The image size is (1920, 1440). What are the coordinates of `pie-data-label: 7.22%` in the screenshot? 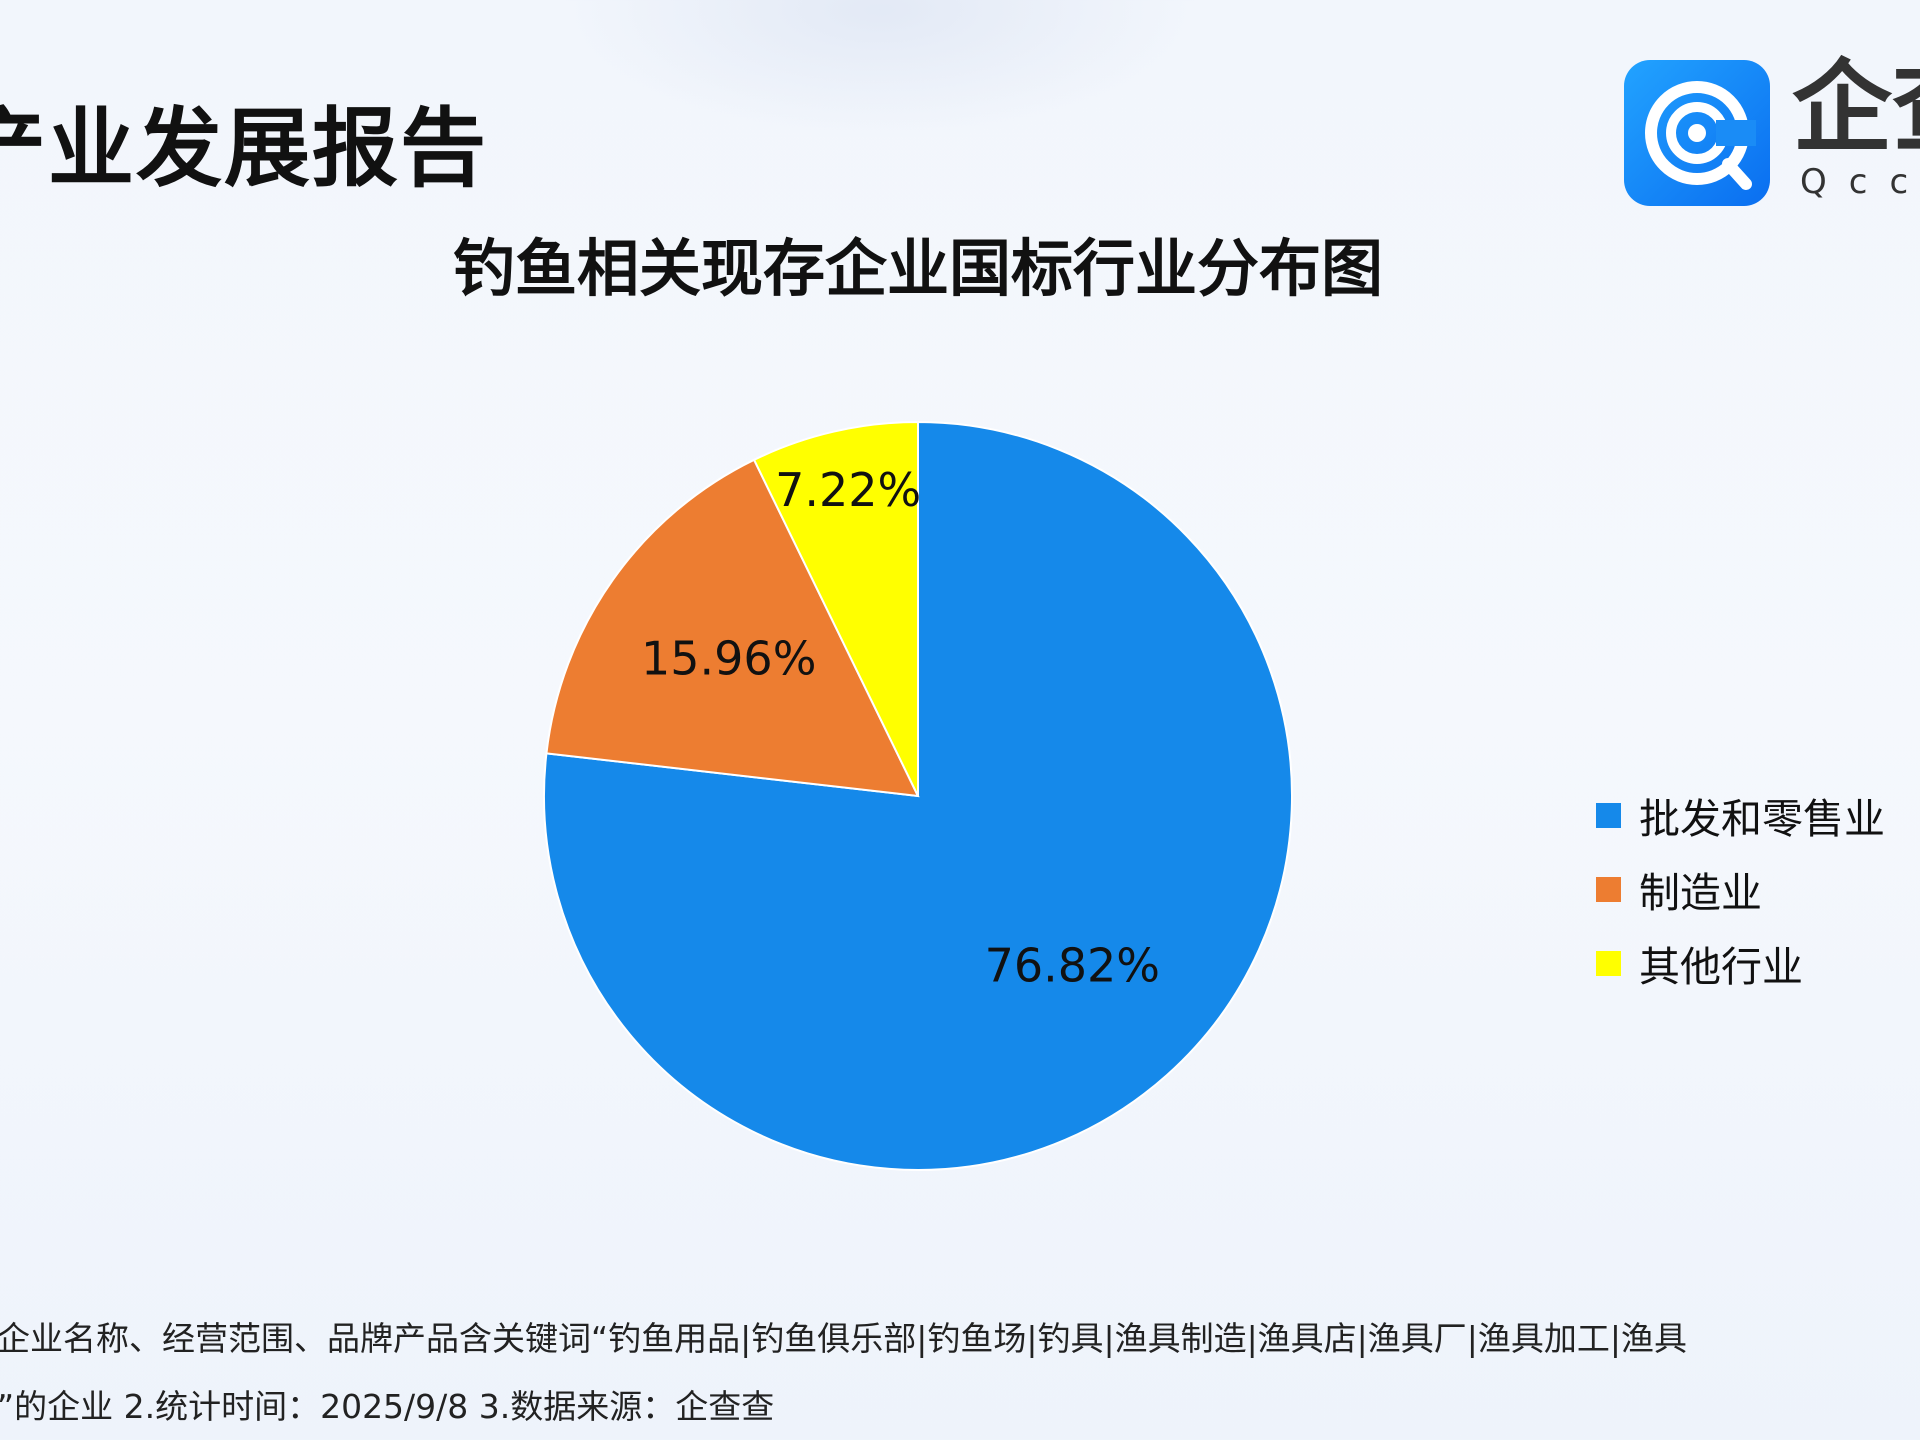 It's located at (848, 490).